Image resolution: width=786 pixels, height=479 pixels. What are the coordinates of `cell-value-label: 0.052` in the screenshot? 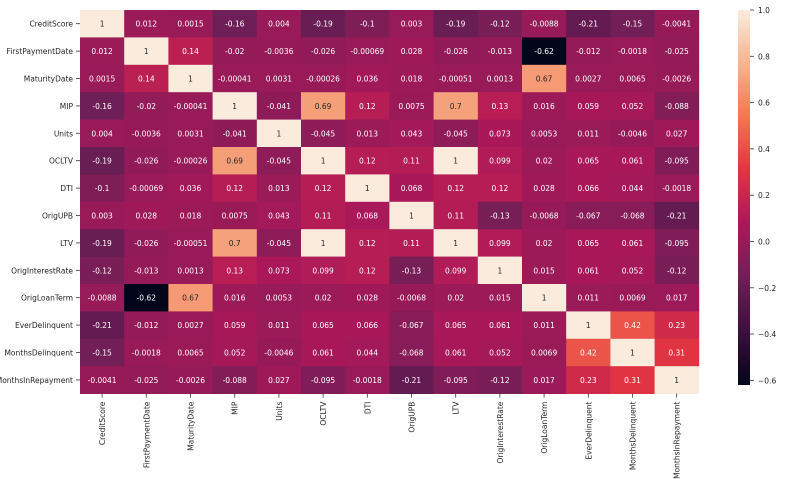 It's located at (235, 353).